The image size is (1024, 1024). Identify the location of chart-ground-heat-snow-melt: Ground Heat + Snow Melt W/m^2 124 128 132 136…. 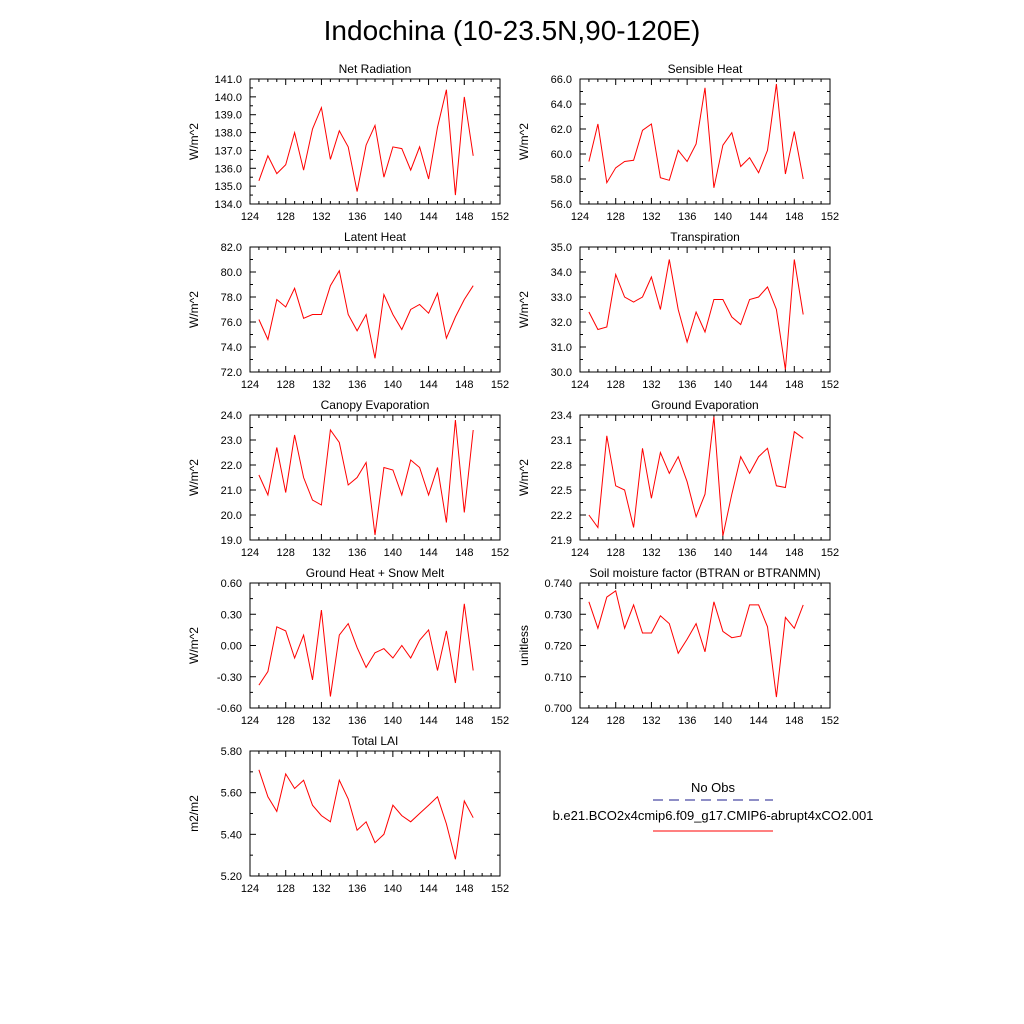
(348, 646).